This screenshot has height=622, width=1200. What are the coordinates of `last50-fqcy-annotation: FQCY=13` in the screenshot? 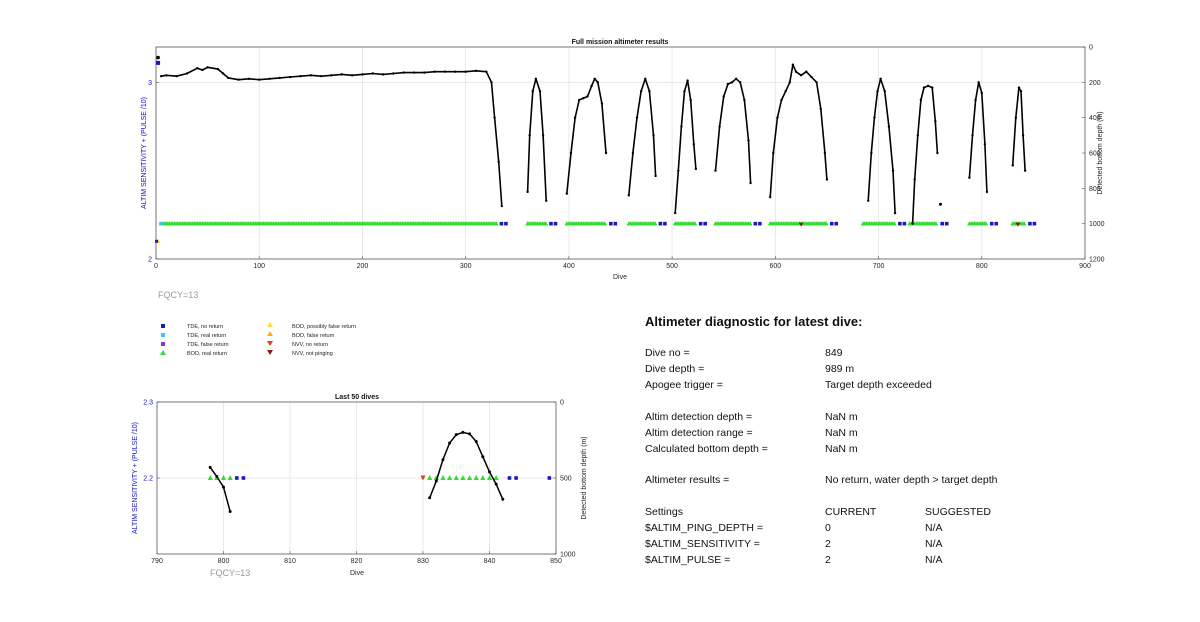 It's located at (230, 573).